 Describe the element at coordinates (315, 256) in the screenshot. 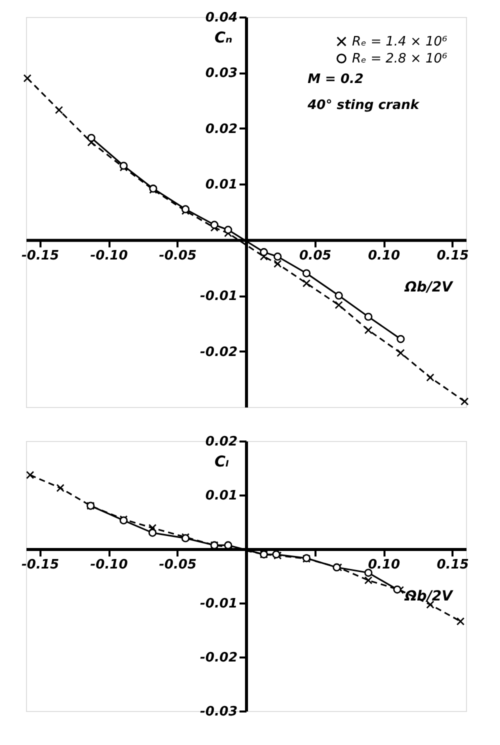

I see `x-tick-label: 0.05` at that location.